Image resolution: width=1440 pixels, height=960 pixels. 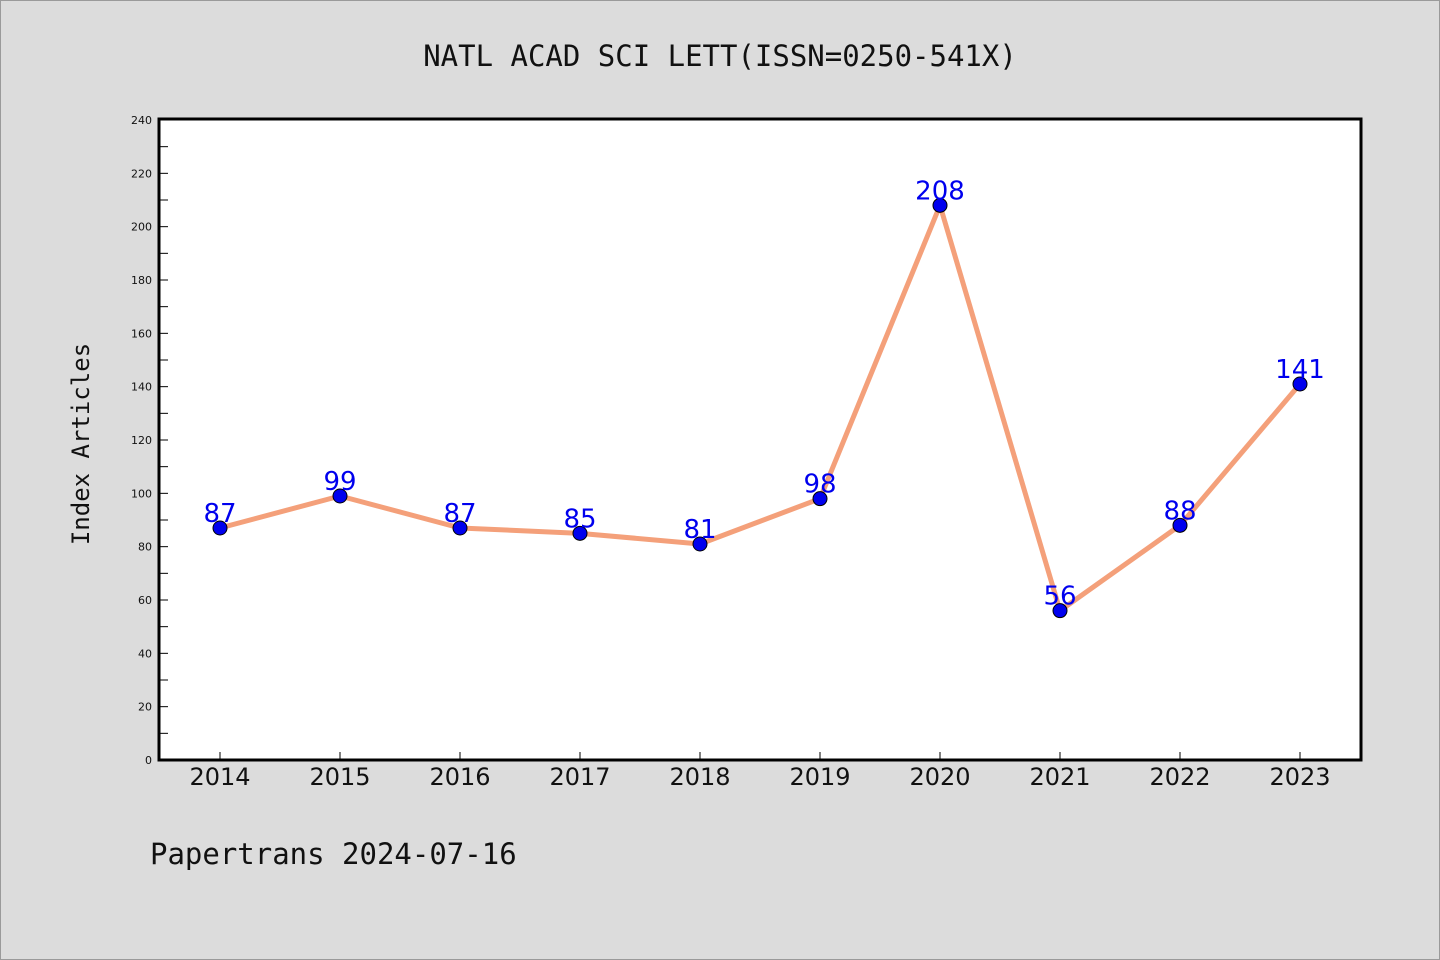 What do you see at coordinates (699, 530) in the screenshot?
I see `data-label: 81` at bounding box center [699, 530].